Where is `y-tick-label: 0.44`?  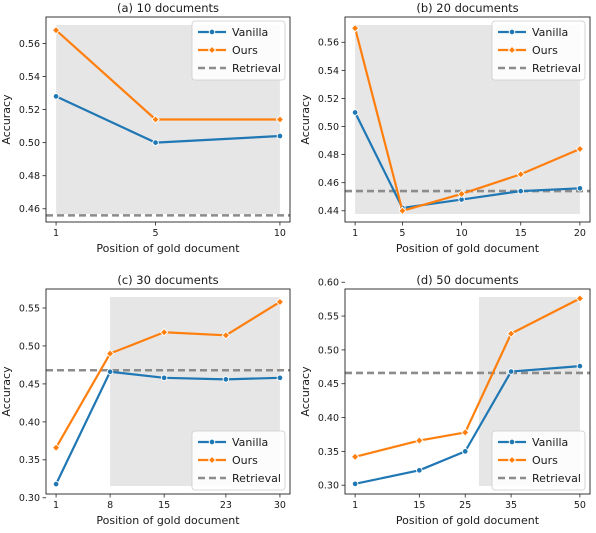
y-tick-label: 0.44 is located at coordinates (328, 211).